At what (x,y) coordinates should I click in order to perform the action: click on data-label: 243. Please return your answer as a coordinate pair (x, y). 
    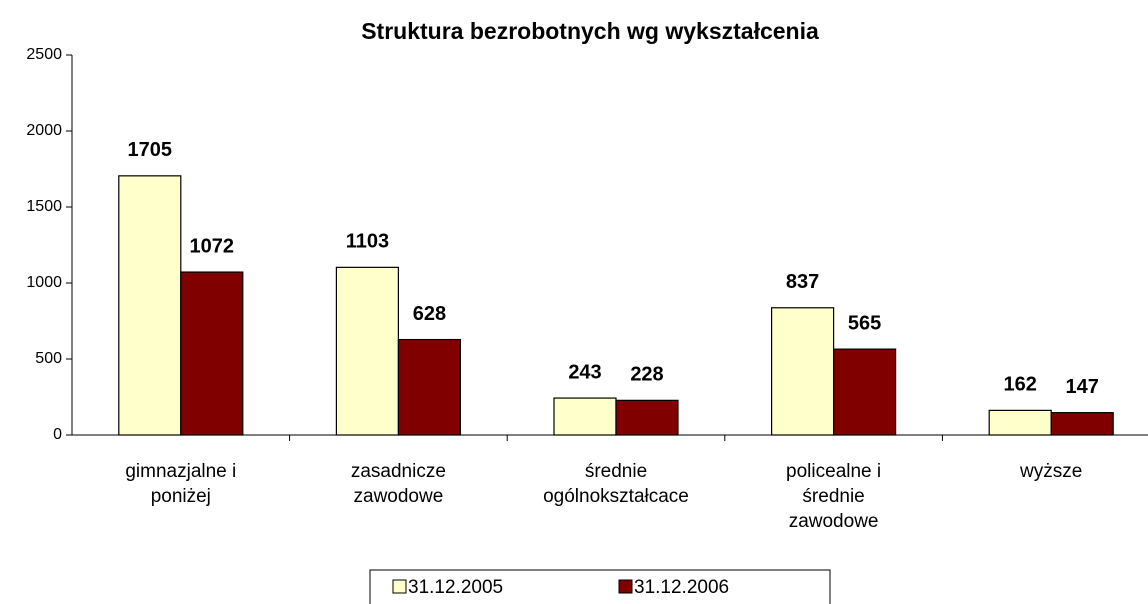
    Looking at the image, I should click on (584, 372).